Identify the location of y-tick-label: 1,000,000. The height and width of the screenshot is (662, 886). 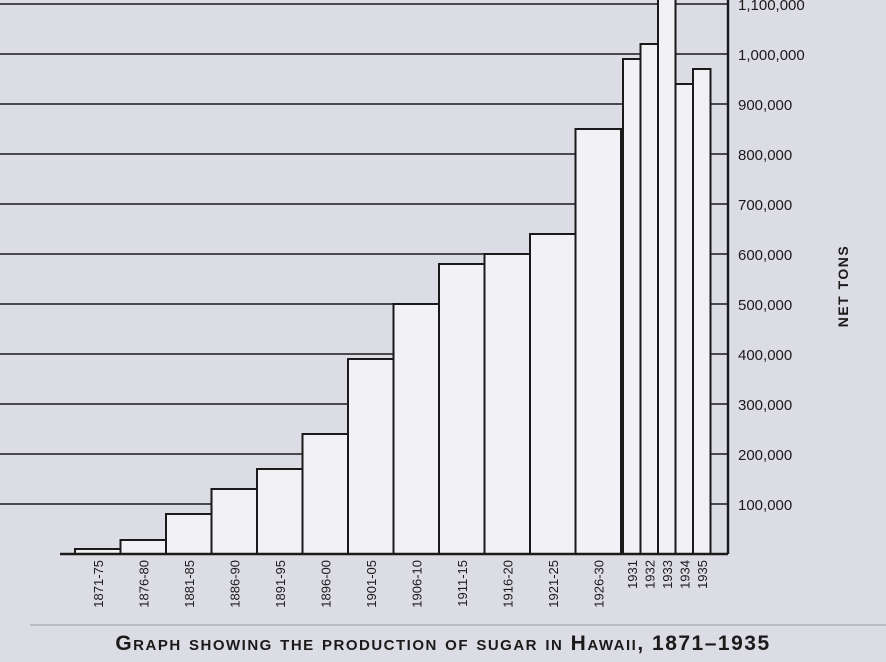
(771, 55).